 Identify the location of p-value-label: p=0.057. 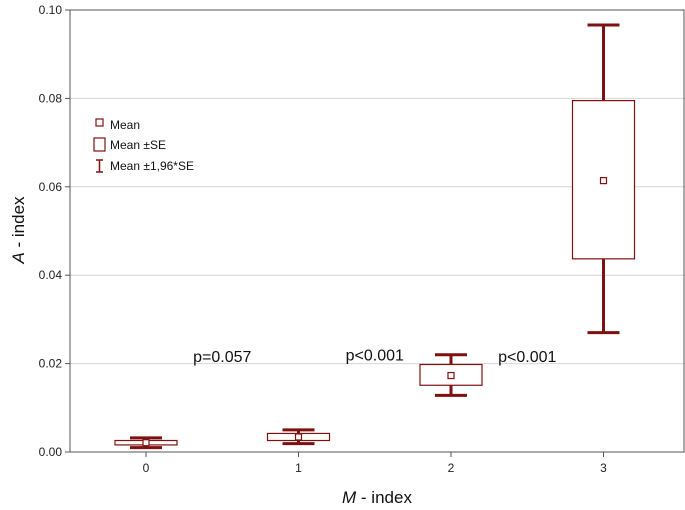
(222, 357).